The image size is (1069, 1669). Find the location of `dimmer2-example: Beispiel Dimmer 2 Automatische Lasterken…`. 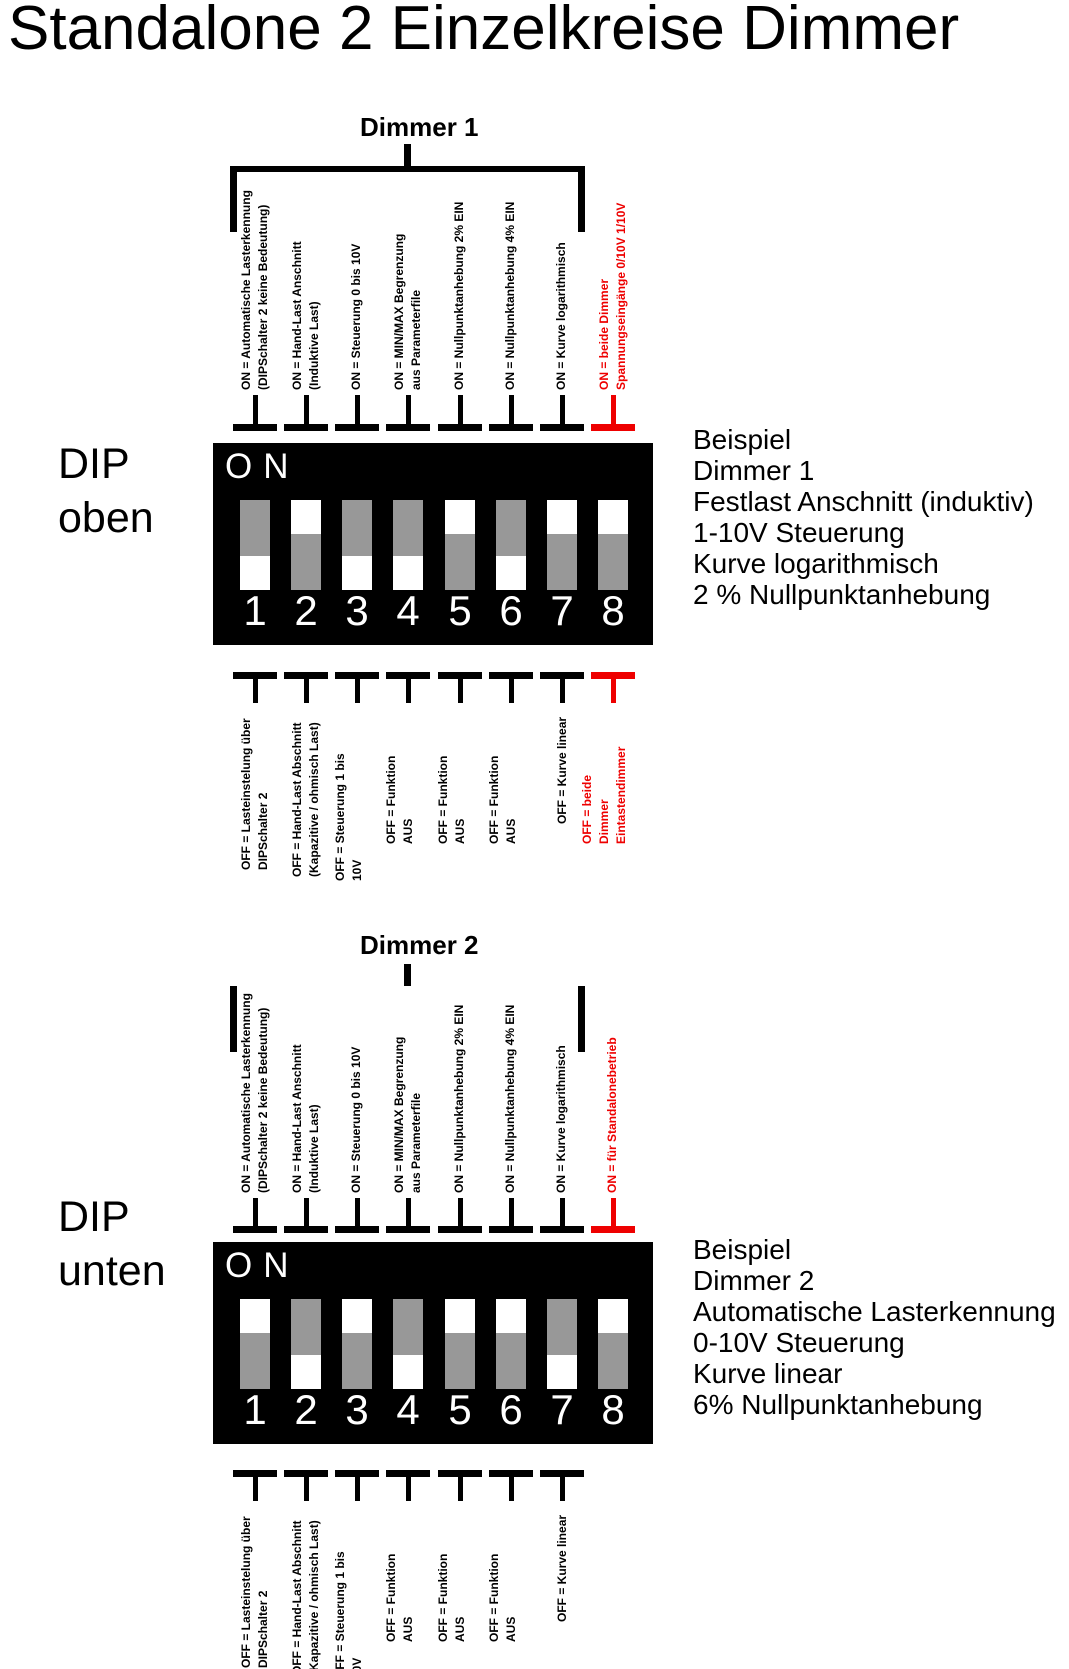

dimmer2-example: Beispiel Dimmer 2 Automatische Lasterken… is located at coordinates (874, 1327).